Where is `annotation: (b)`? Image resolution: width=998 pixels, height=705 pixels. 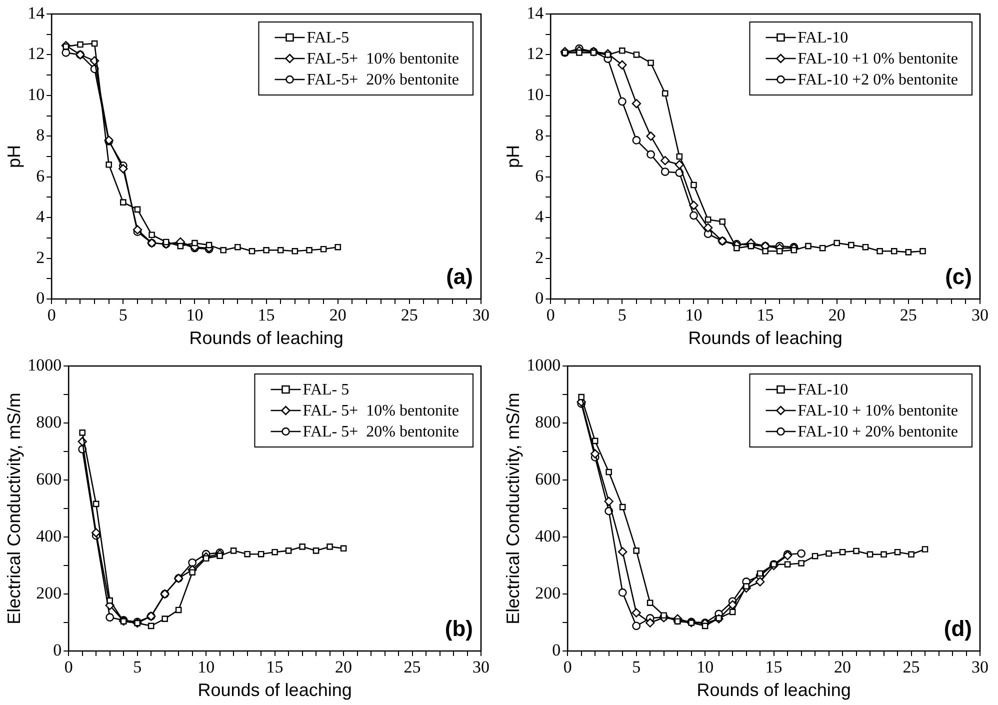
annotation: (b) is located at coordinates (458, 629).